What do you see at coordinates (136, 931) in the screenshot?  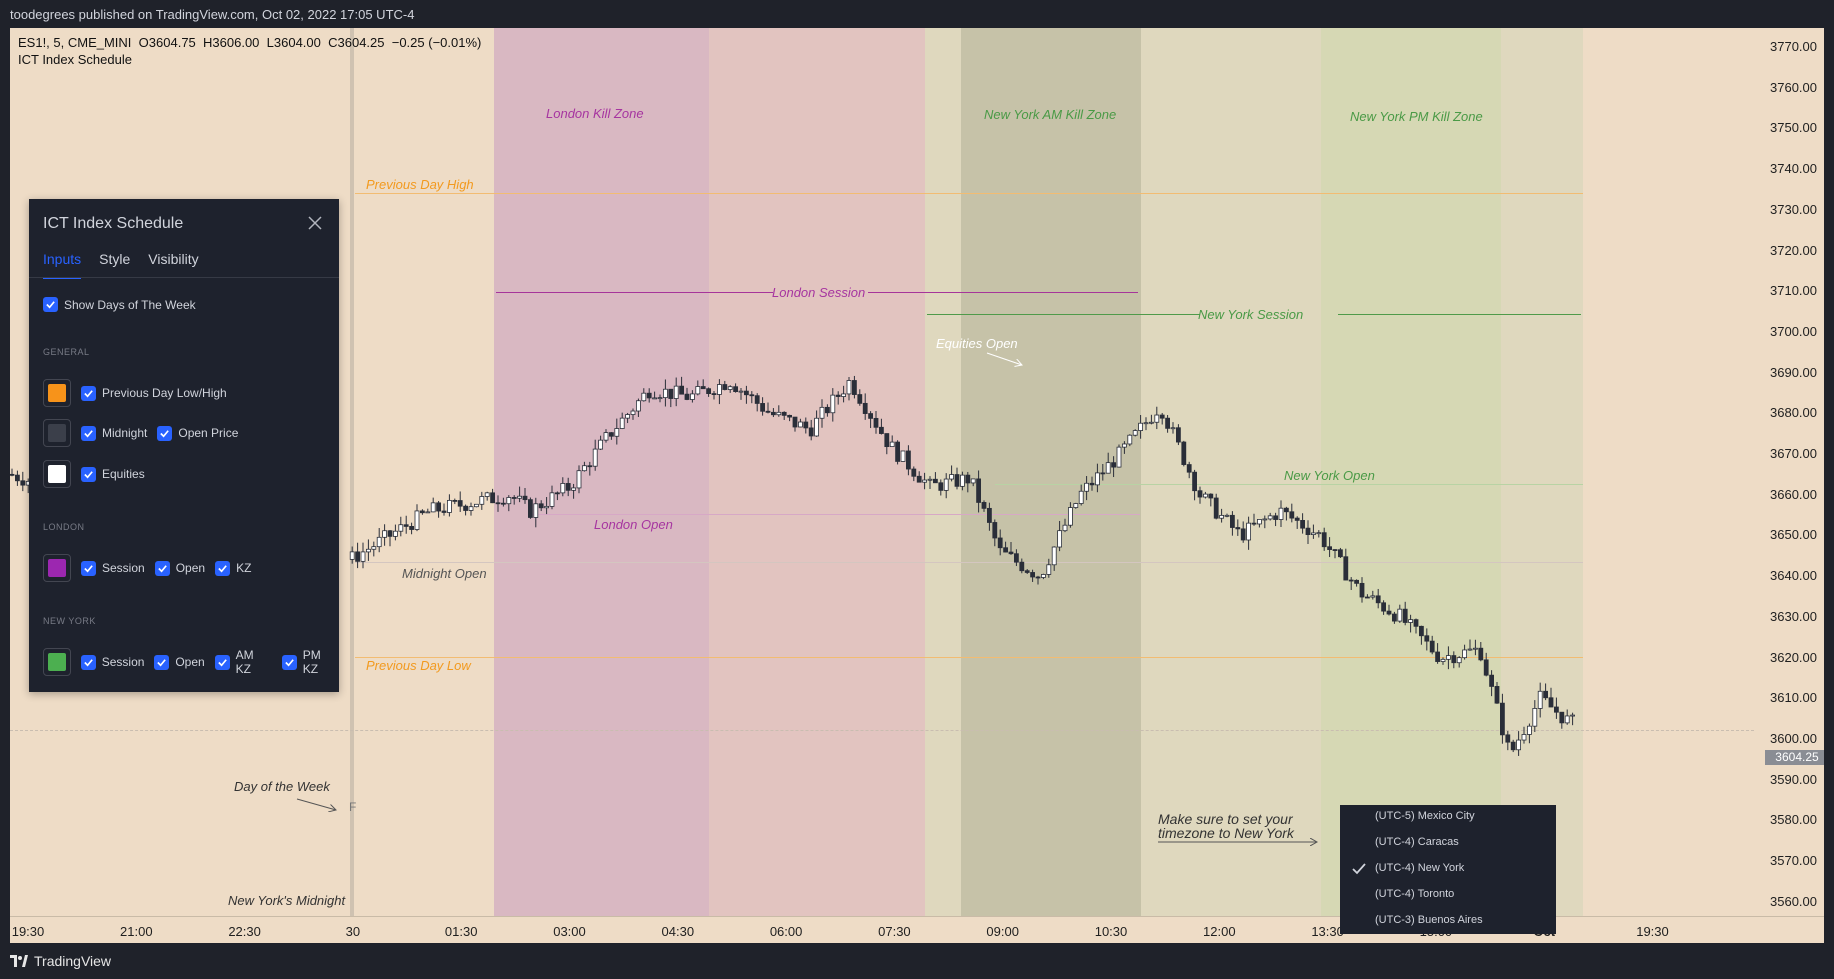 I see `time-tick-label: 21:00` at bounding box center [136, 931].